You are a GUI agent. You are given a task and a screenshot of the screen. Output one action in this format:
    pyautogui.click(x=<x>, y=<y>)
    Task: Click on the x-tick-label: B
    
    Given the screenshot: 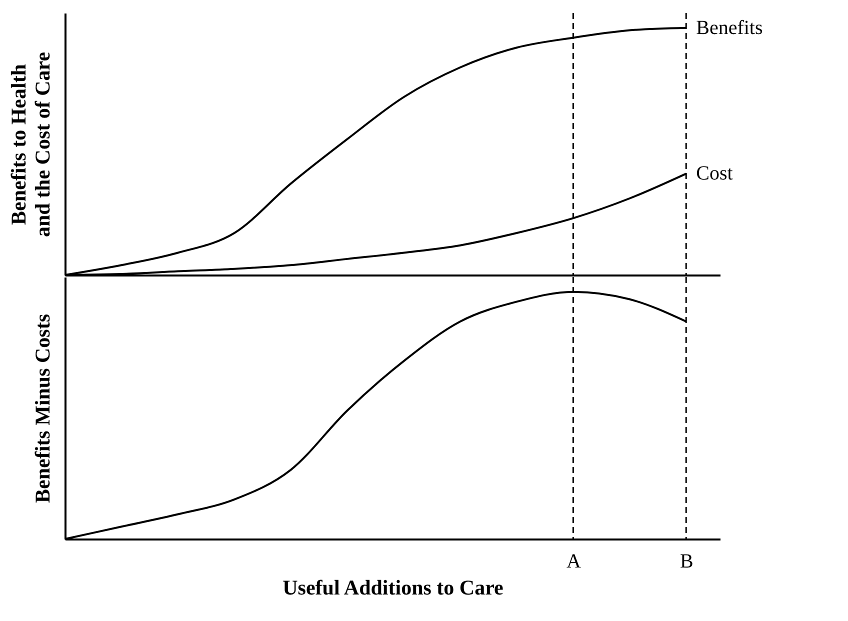 What is the action you would take?
    pyautogui.click(x=687, y=561)
    